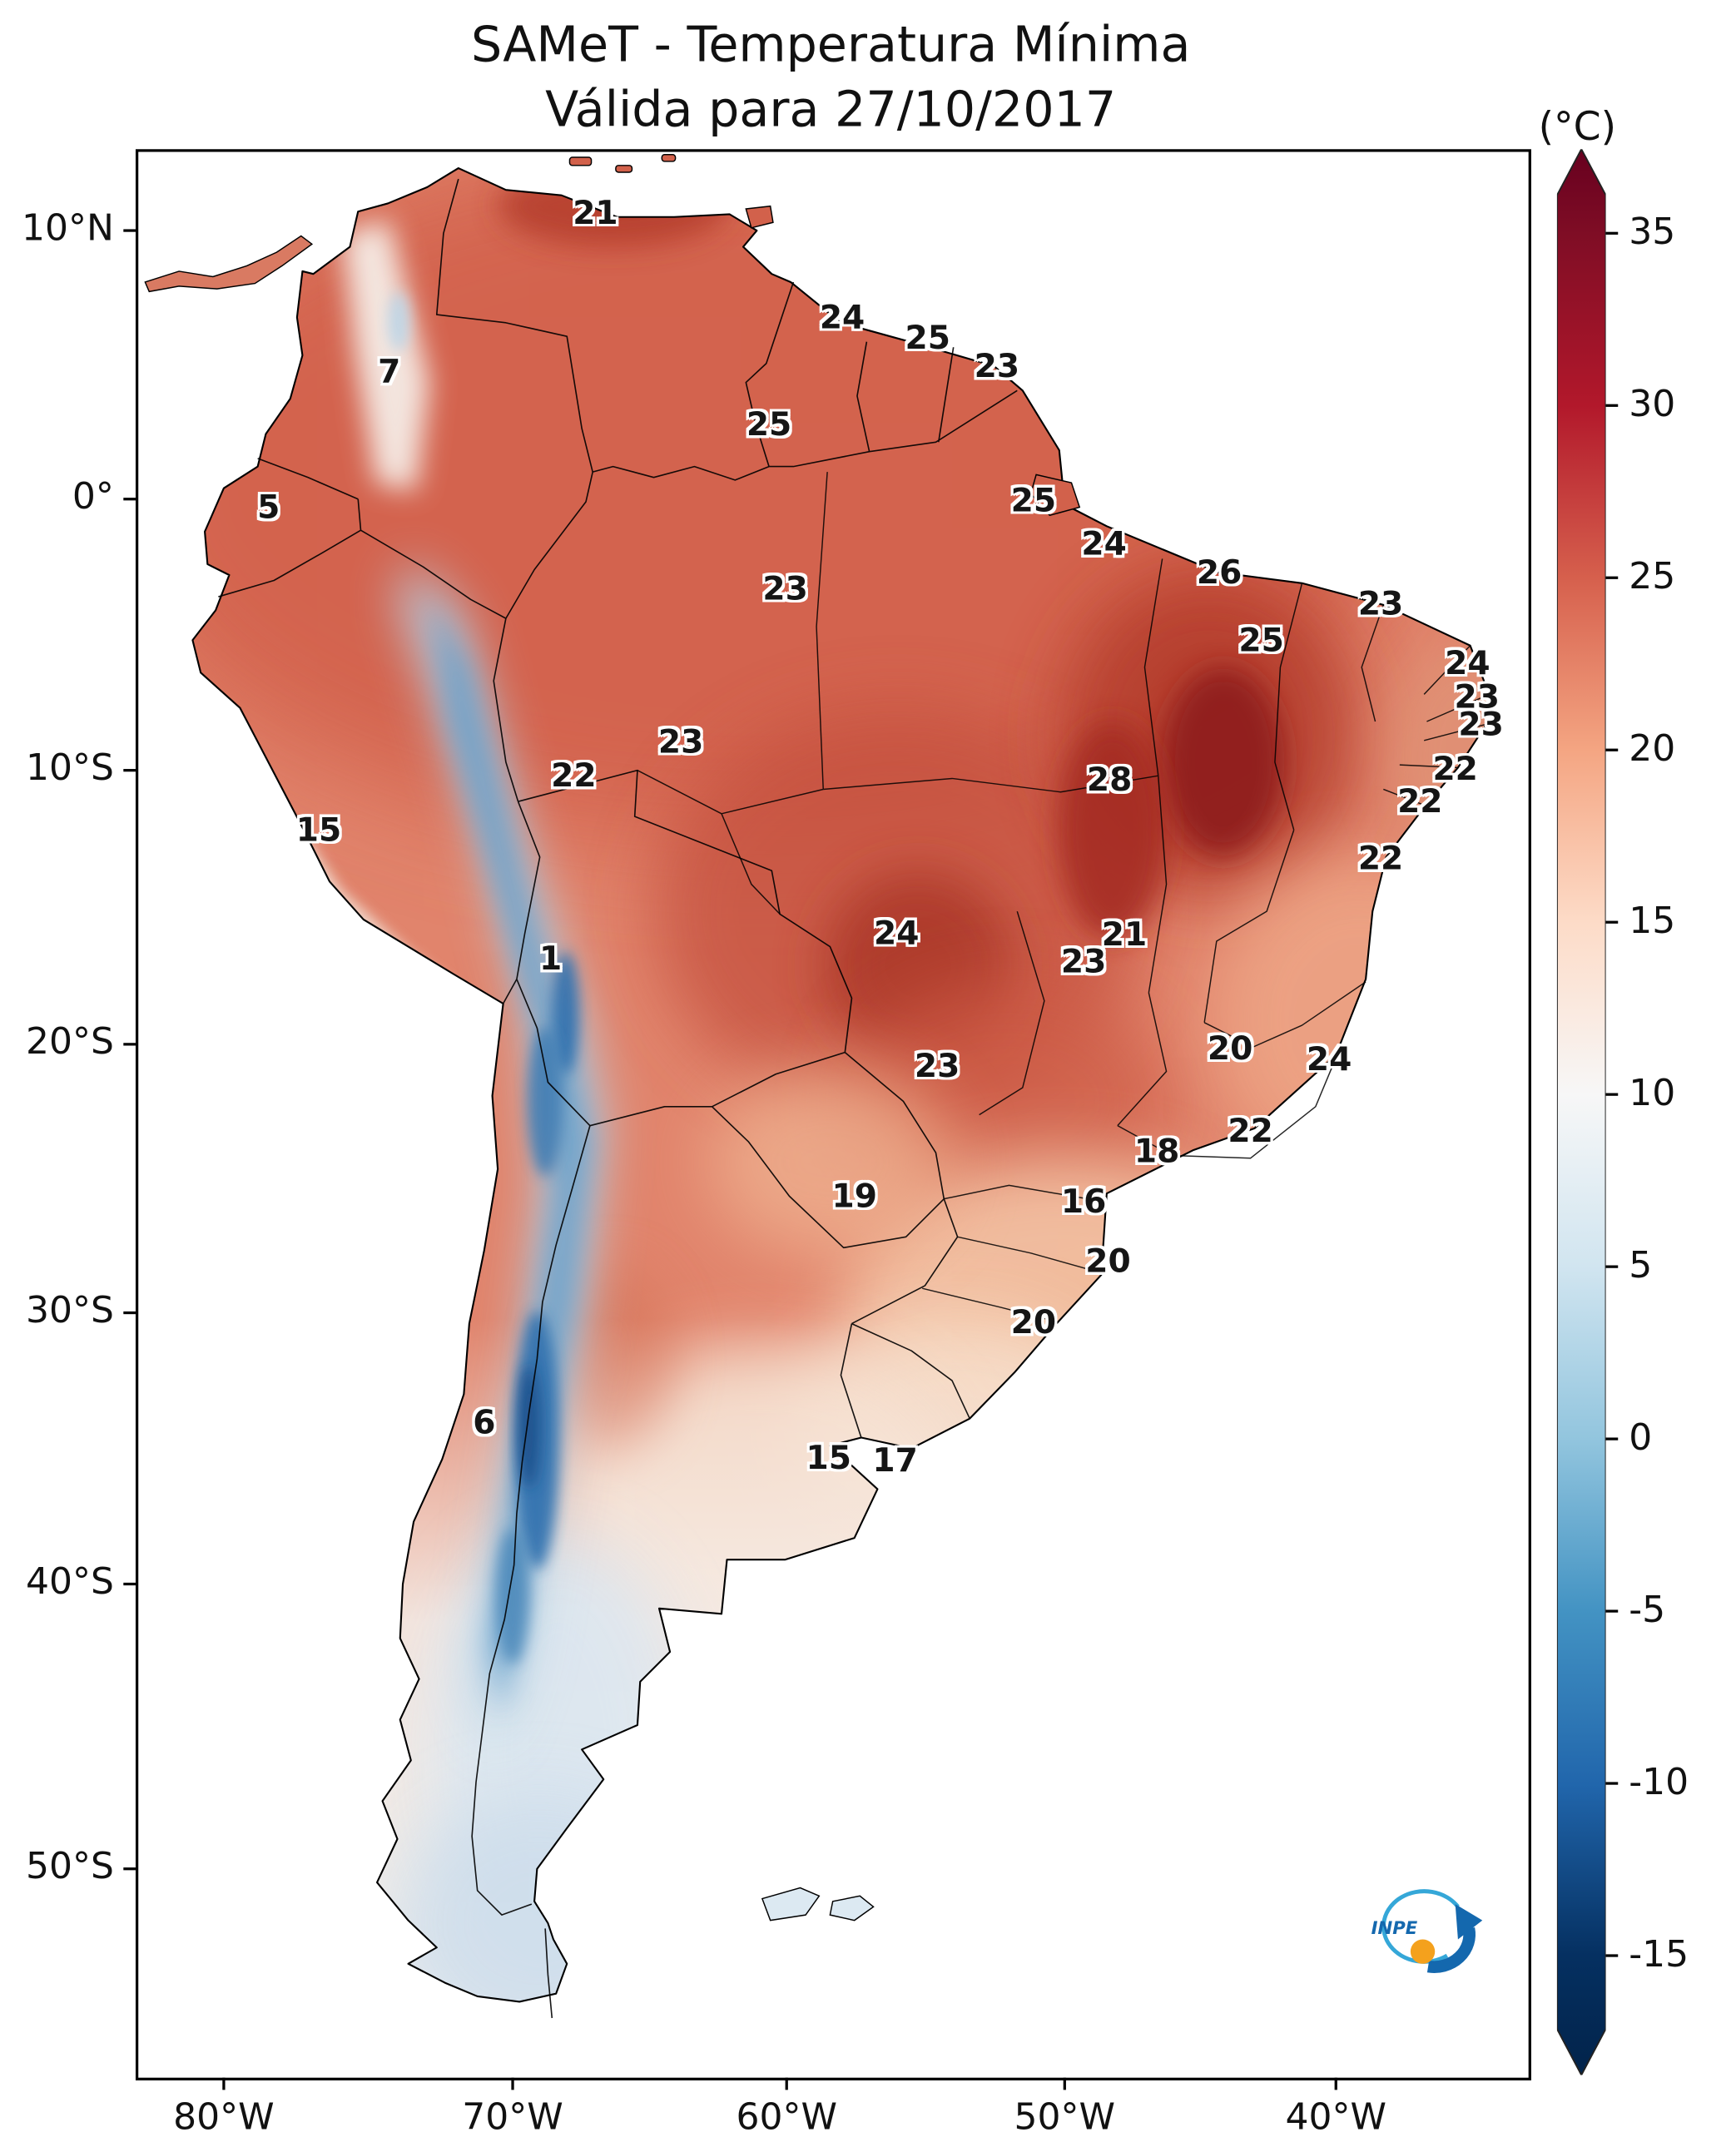 This screenshot has height=2152, width=1736. Describe the element at coordinates (229, 264) in the screenshot. I see `panama-isthmus` at that location.